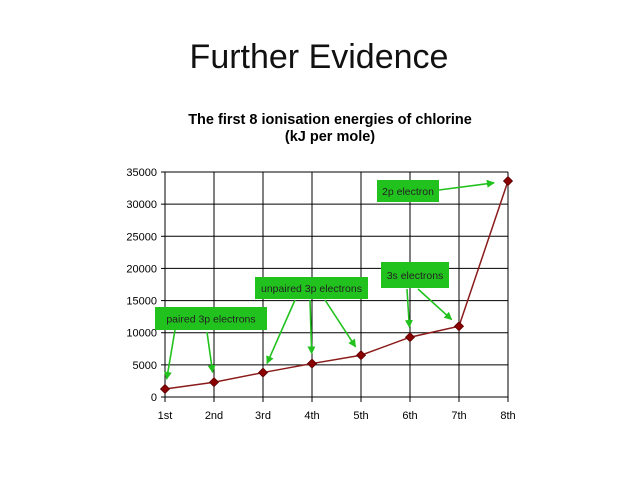 Image resolution: width=638 pixels, height=478 pixels. Describe the element at coordinates (319, 57) in the screenshot. I see `slide-title: Further Evidence` at that location.